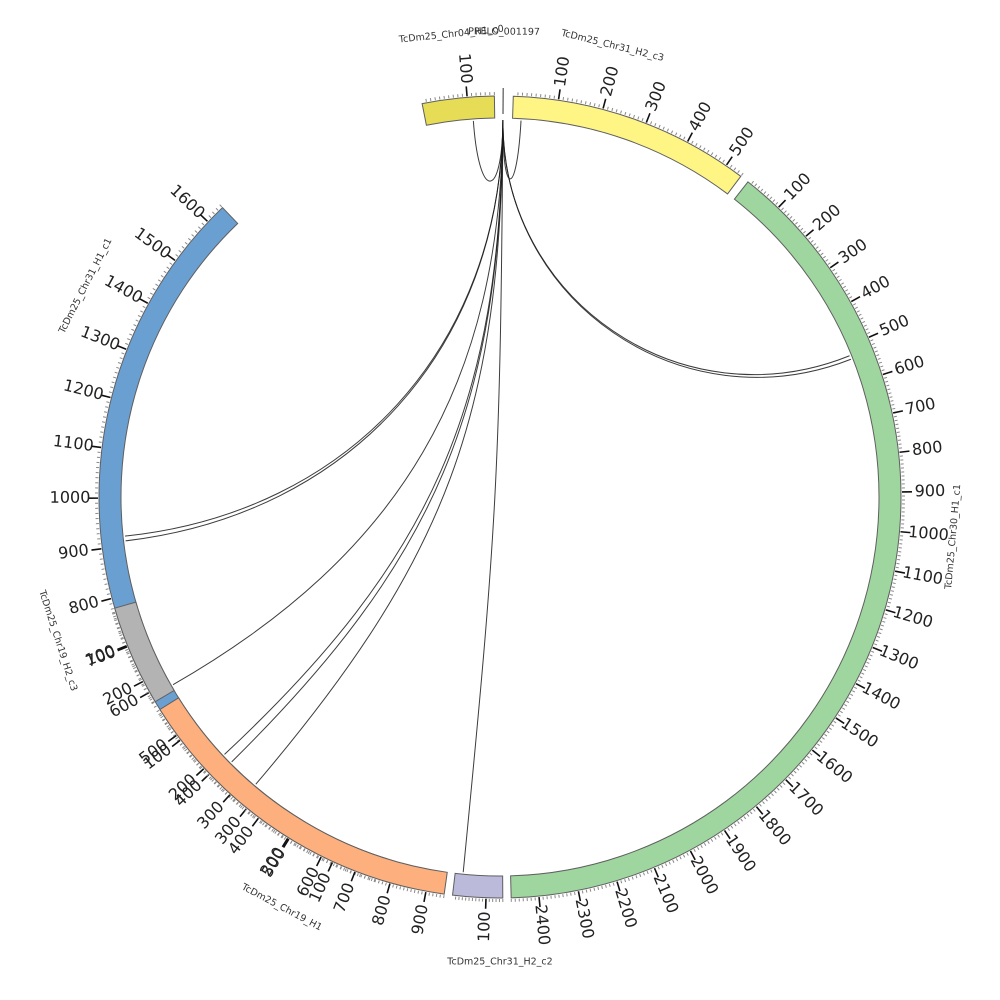 The width and height of the screenshot is (1000, 1000). I want to click on tick-label: 1400, so click(881, 696).